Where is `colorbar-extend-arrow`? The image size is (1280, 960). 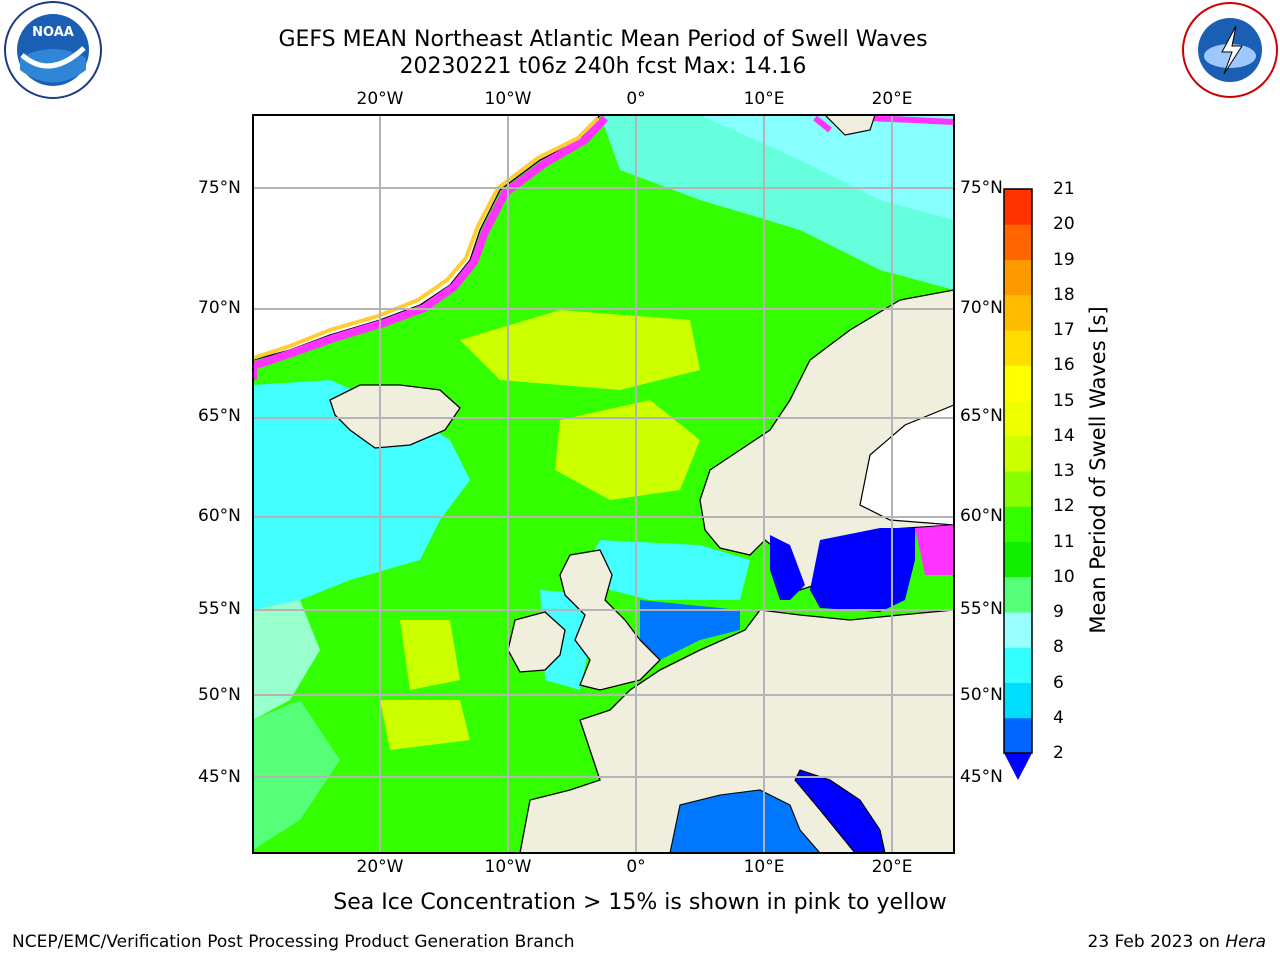
colorbar-extend-arrow is located at coordinates (1018, 766).